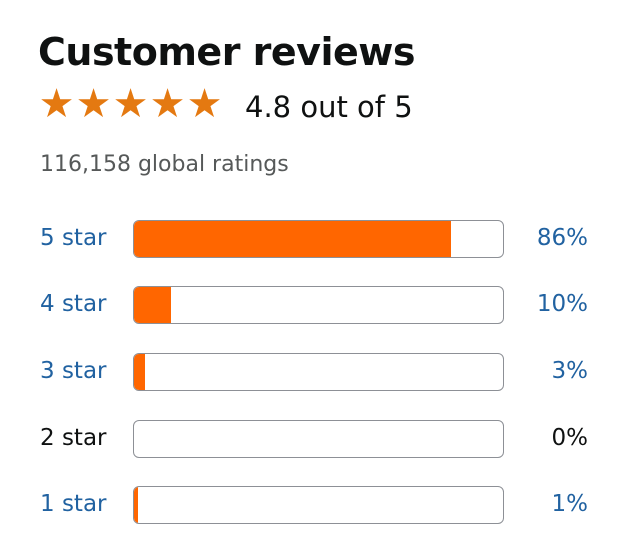 The height and width of the screenshot is (542, 640). I want to click on percentage-link: 10%, so click(562, 304).